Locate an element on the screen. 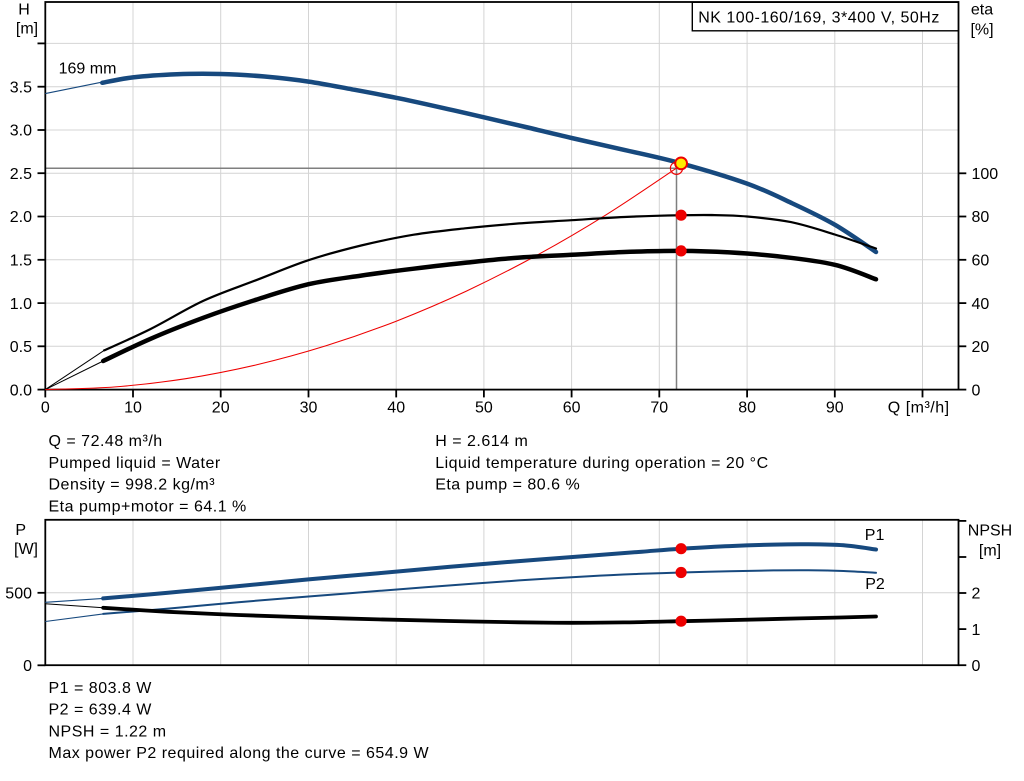 The image size is (1024, 781). svg-text: NPSH is located at coordinates (990, 531).